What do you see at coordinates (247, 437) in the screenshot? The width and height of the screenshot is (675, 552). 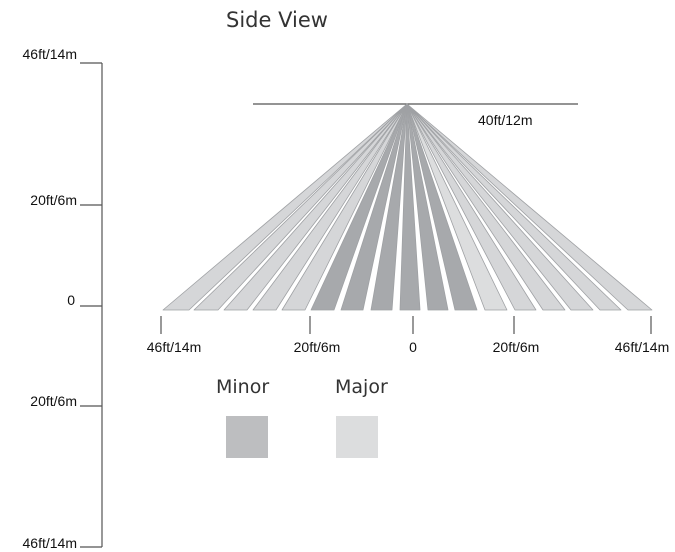 I see `legend-minor-swatch` at bounding box center [247, 437].